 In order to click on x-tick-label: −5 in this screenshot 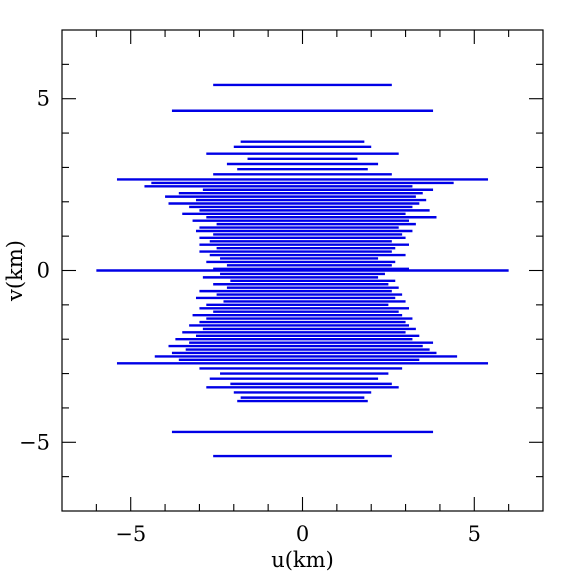, I will do `click(130, 534)`.